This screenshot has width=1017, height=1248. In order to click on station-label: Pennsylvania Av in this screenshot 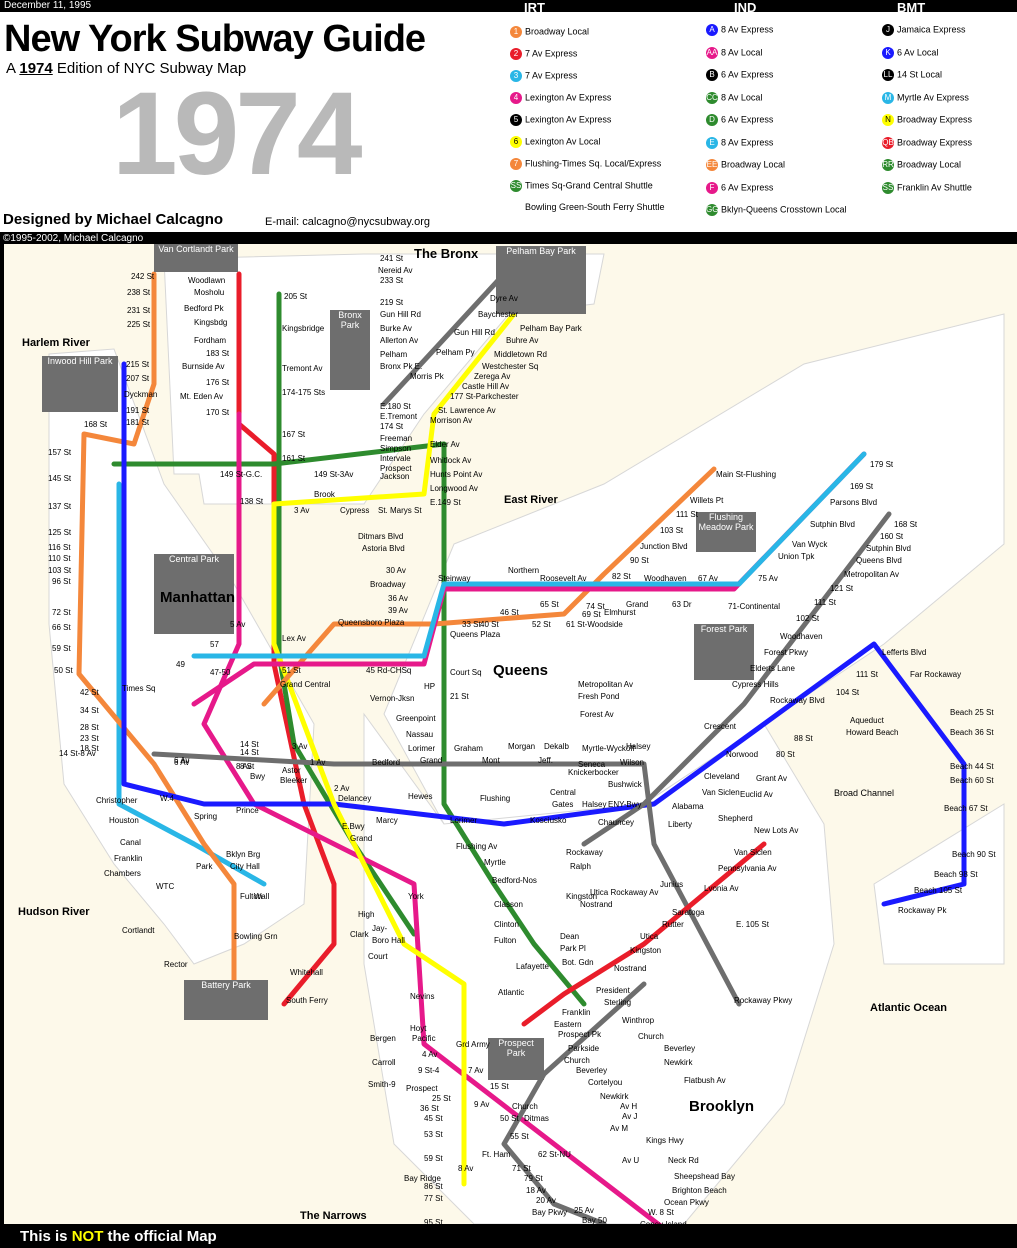, I will do `click(747, 868)`.